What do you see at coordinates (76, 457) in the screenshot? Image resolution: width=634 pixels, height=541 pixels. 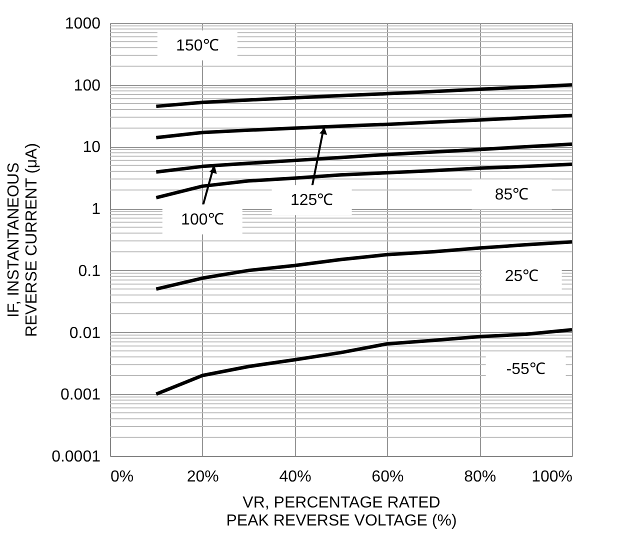 I see `y-tick-label: 0.0001` at bounding box center [76, 457].